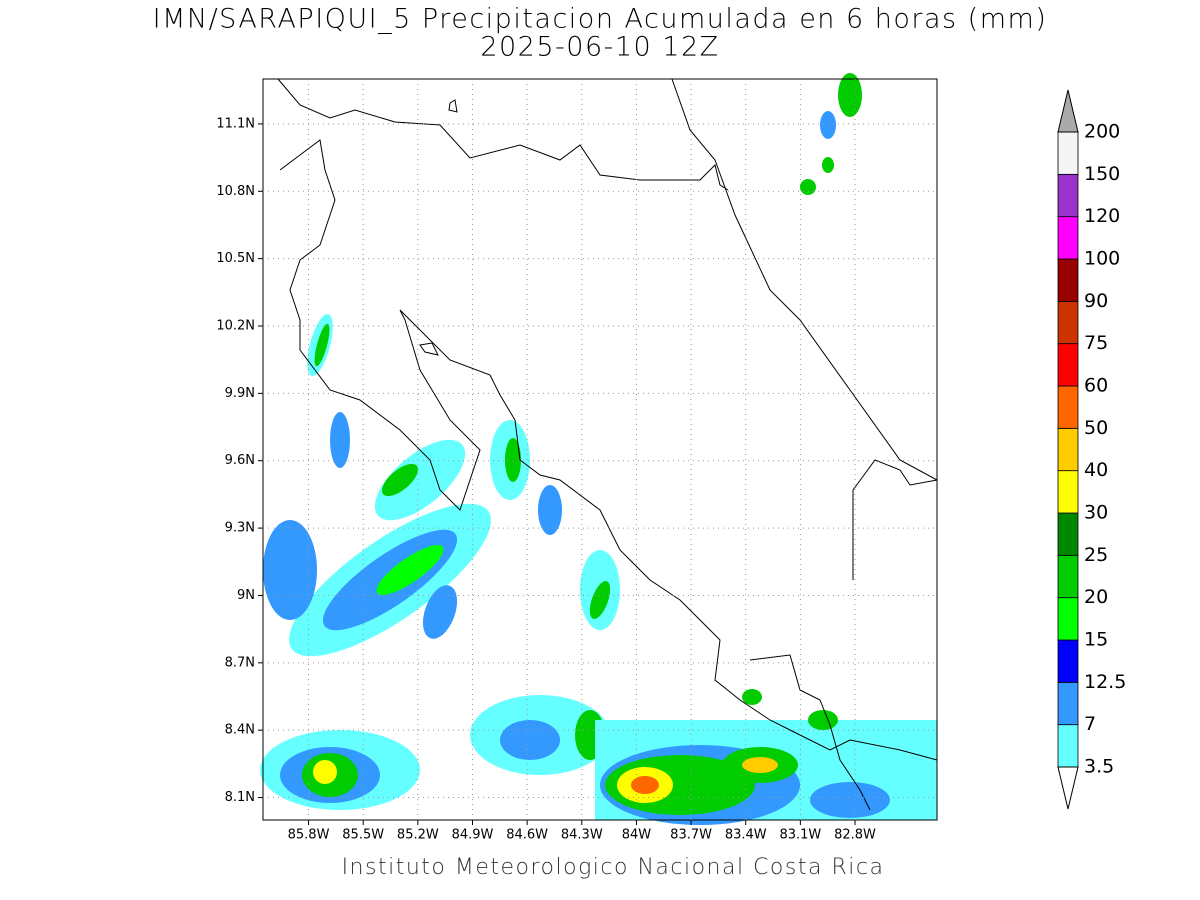 The width and height of the screenshot is (1200, 900). What do you see at coordinates (527, 835) in the screenshot?
I see `x-tick-label: 84.6W` at bounding box center [527, 835].